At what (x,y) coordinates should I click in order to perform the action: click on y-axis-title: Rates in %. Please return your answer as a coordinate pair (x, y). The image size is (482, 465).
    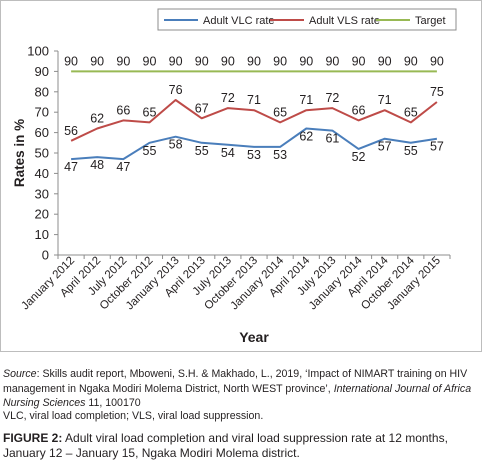
    Looking at the image, I should click on (19, 153).